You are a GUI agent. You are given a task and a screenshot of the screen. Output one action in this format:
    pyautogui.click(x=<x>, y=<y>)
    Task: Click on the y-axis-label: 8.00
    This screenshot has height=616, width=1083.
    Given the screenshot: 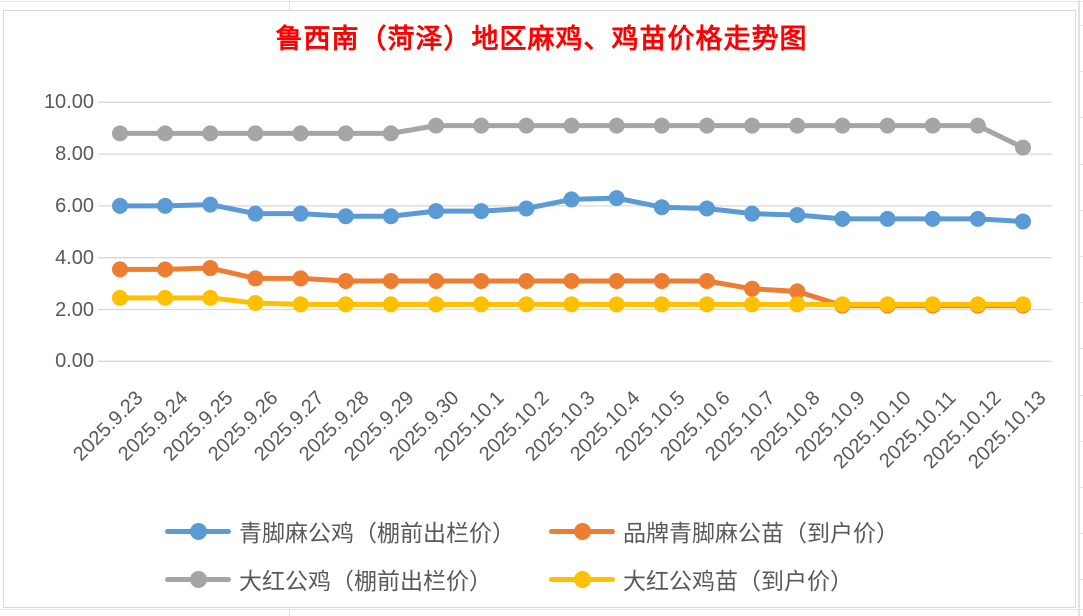 What is the action you would take?
    pyautogui.click(x=74, y=154)
    